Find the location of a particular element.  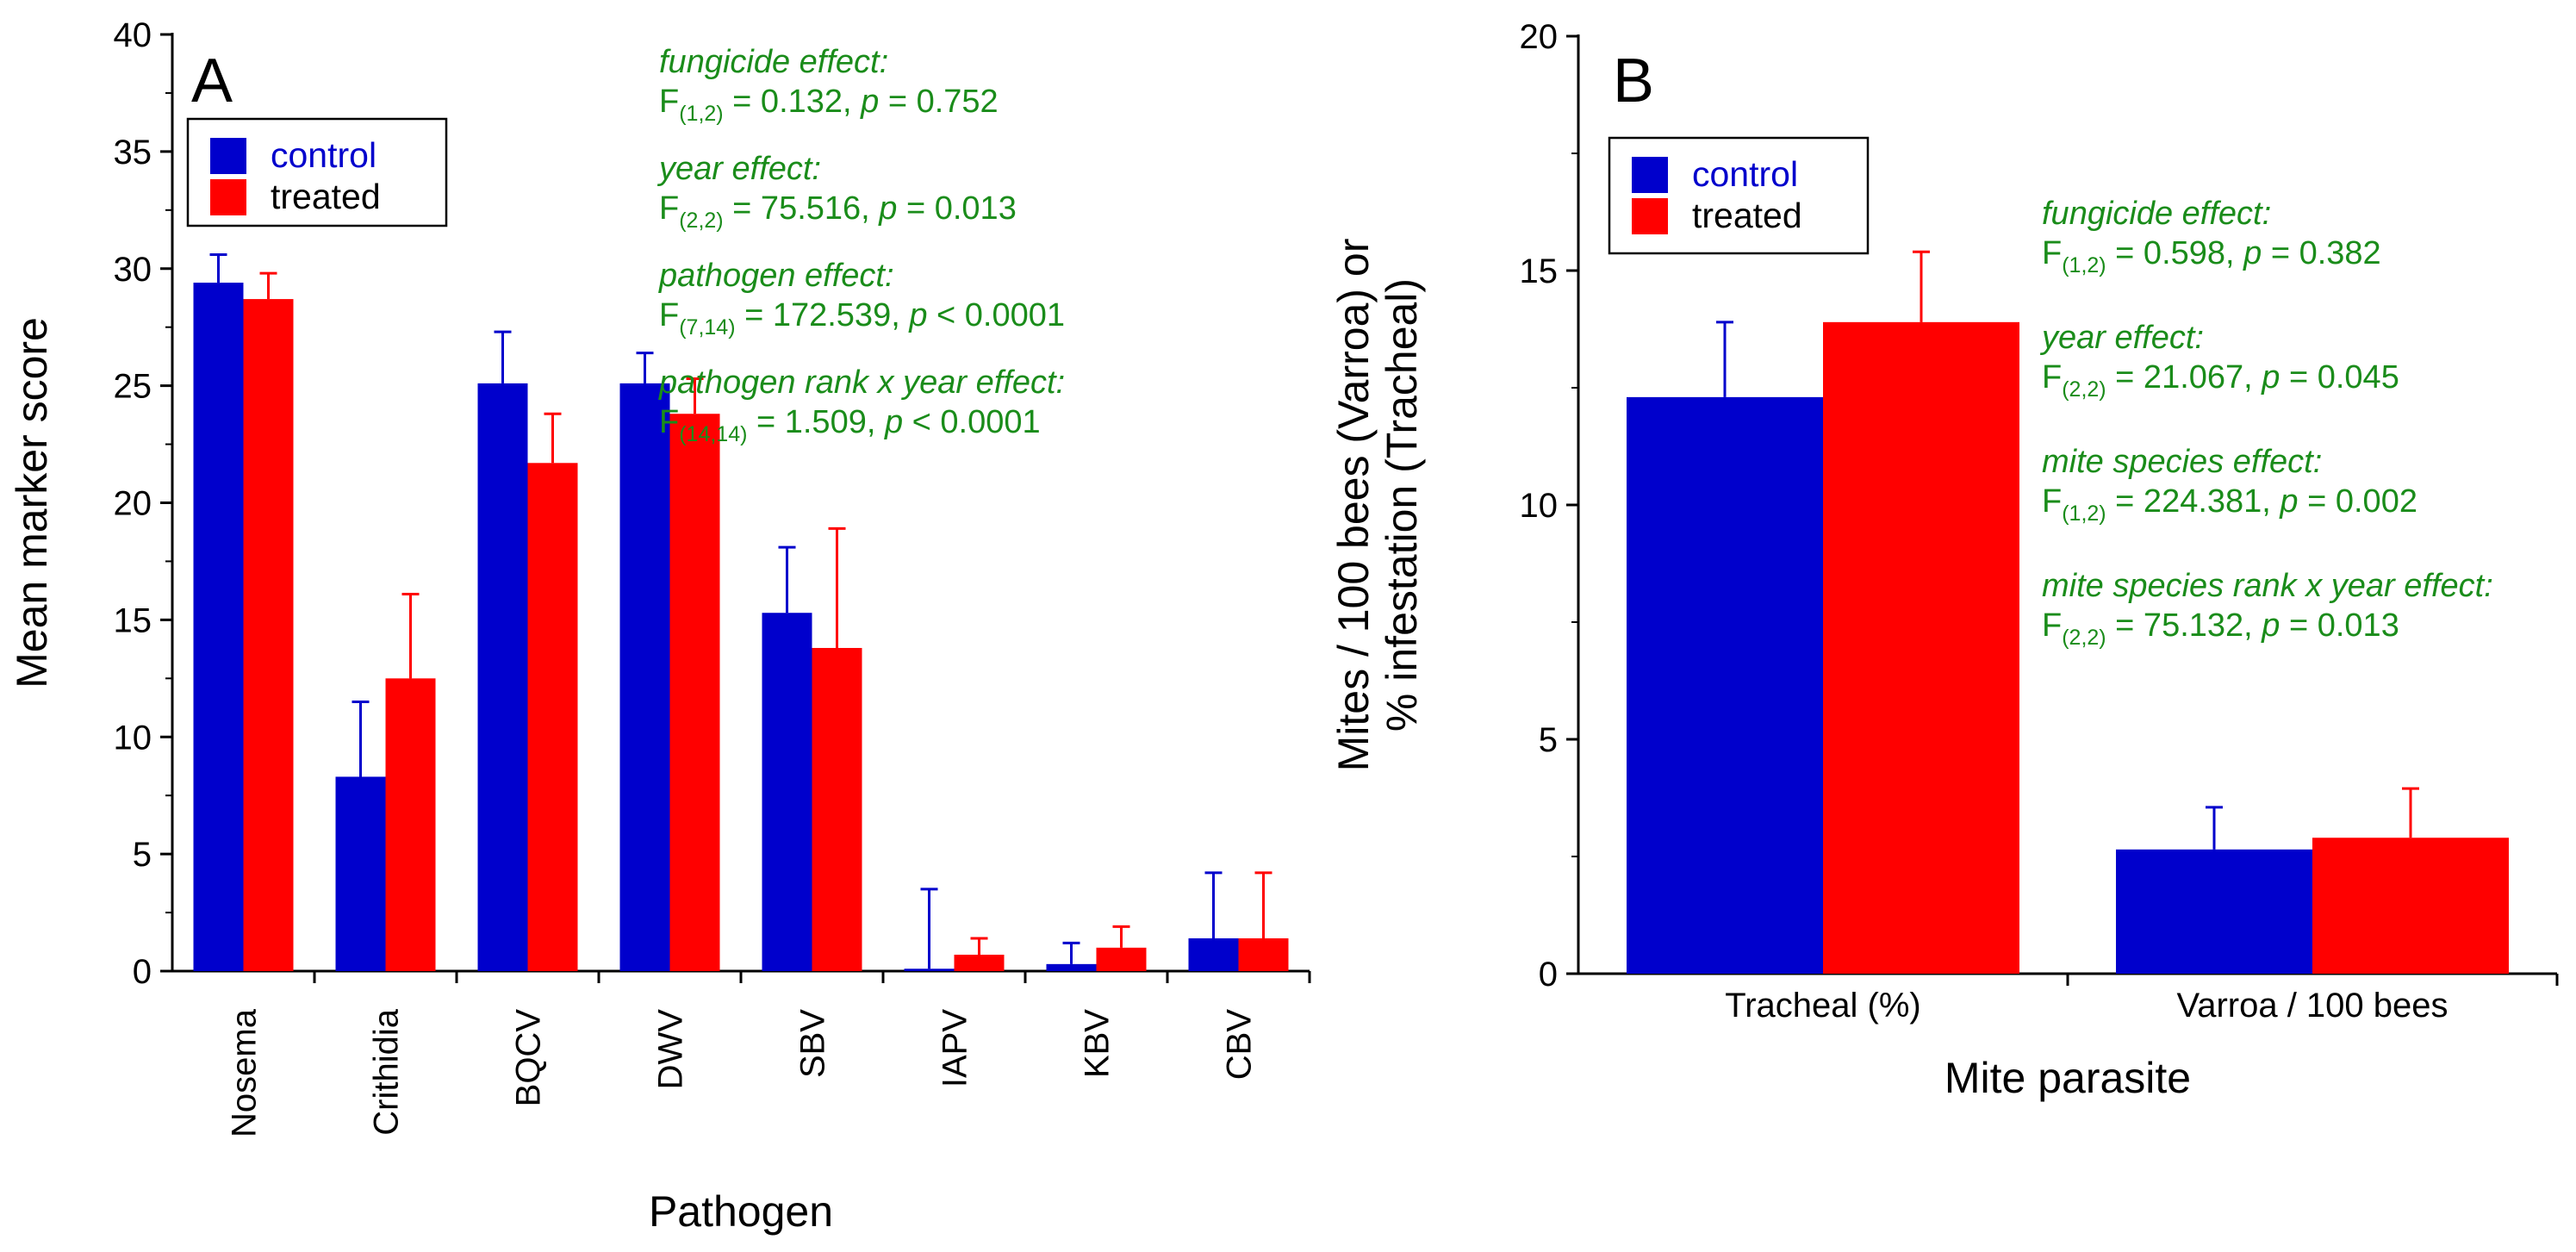

stat-heading: pathogen rank x year effect: is located at coordinates (862, 382).